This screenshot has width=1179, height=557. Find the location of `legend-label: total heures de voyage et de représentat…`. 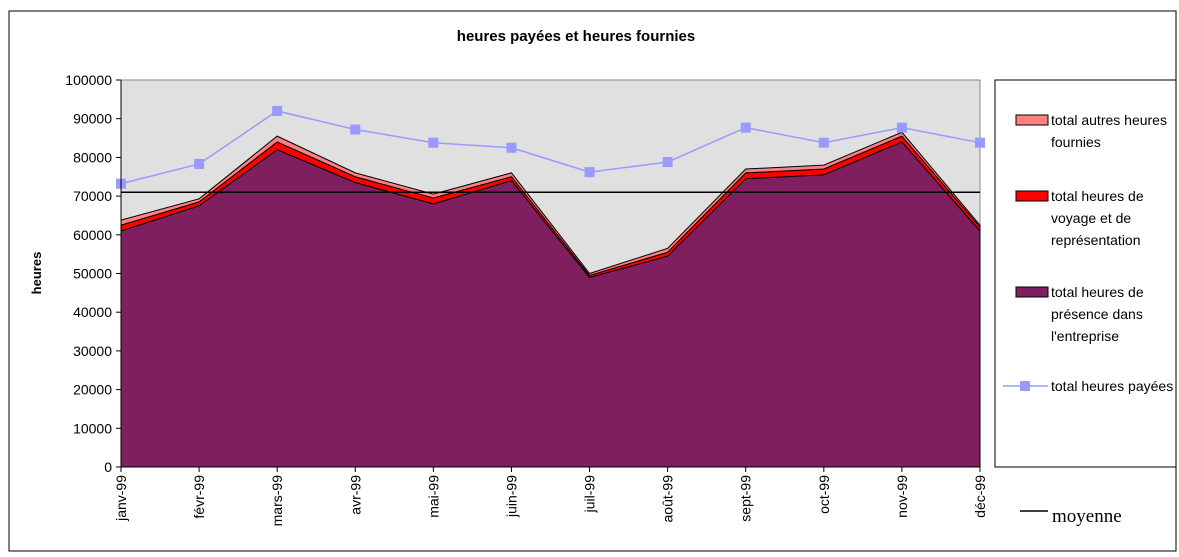

legend-label: total heures de voyage et de représentat… is located at coordinates (1097, 218).